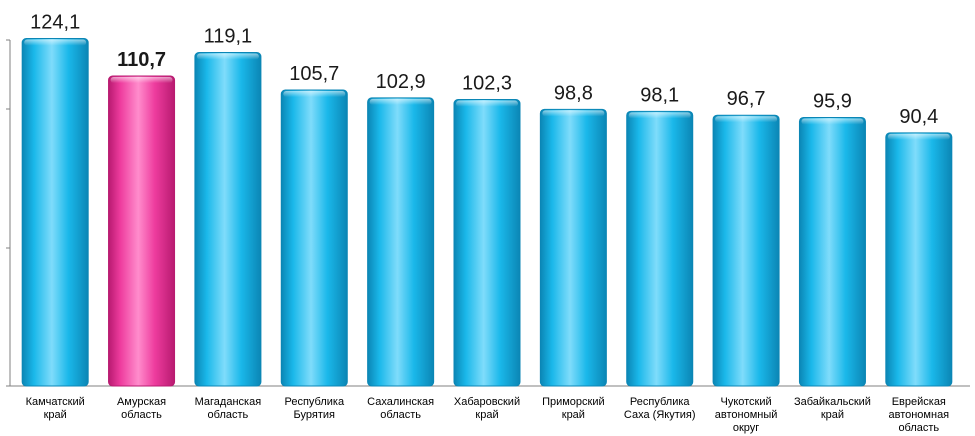 This screenshot has height=436, width=975. What do you see at coordinates (314, 415) in the screenshot?
I see `category-label-line: Бурятия` at bounding box center [314, 415].